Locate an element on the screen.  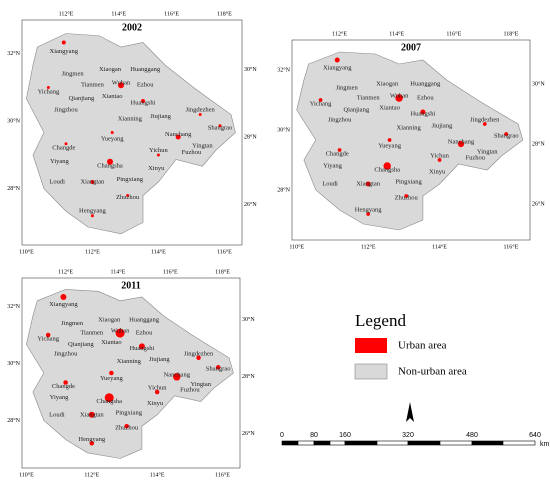
scale-label: 0 is located at coordinates (282, 435).